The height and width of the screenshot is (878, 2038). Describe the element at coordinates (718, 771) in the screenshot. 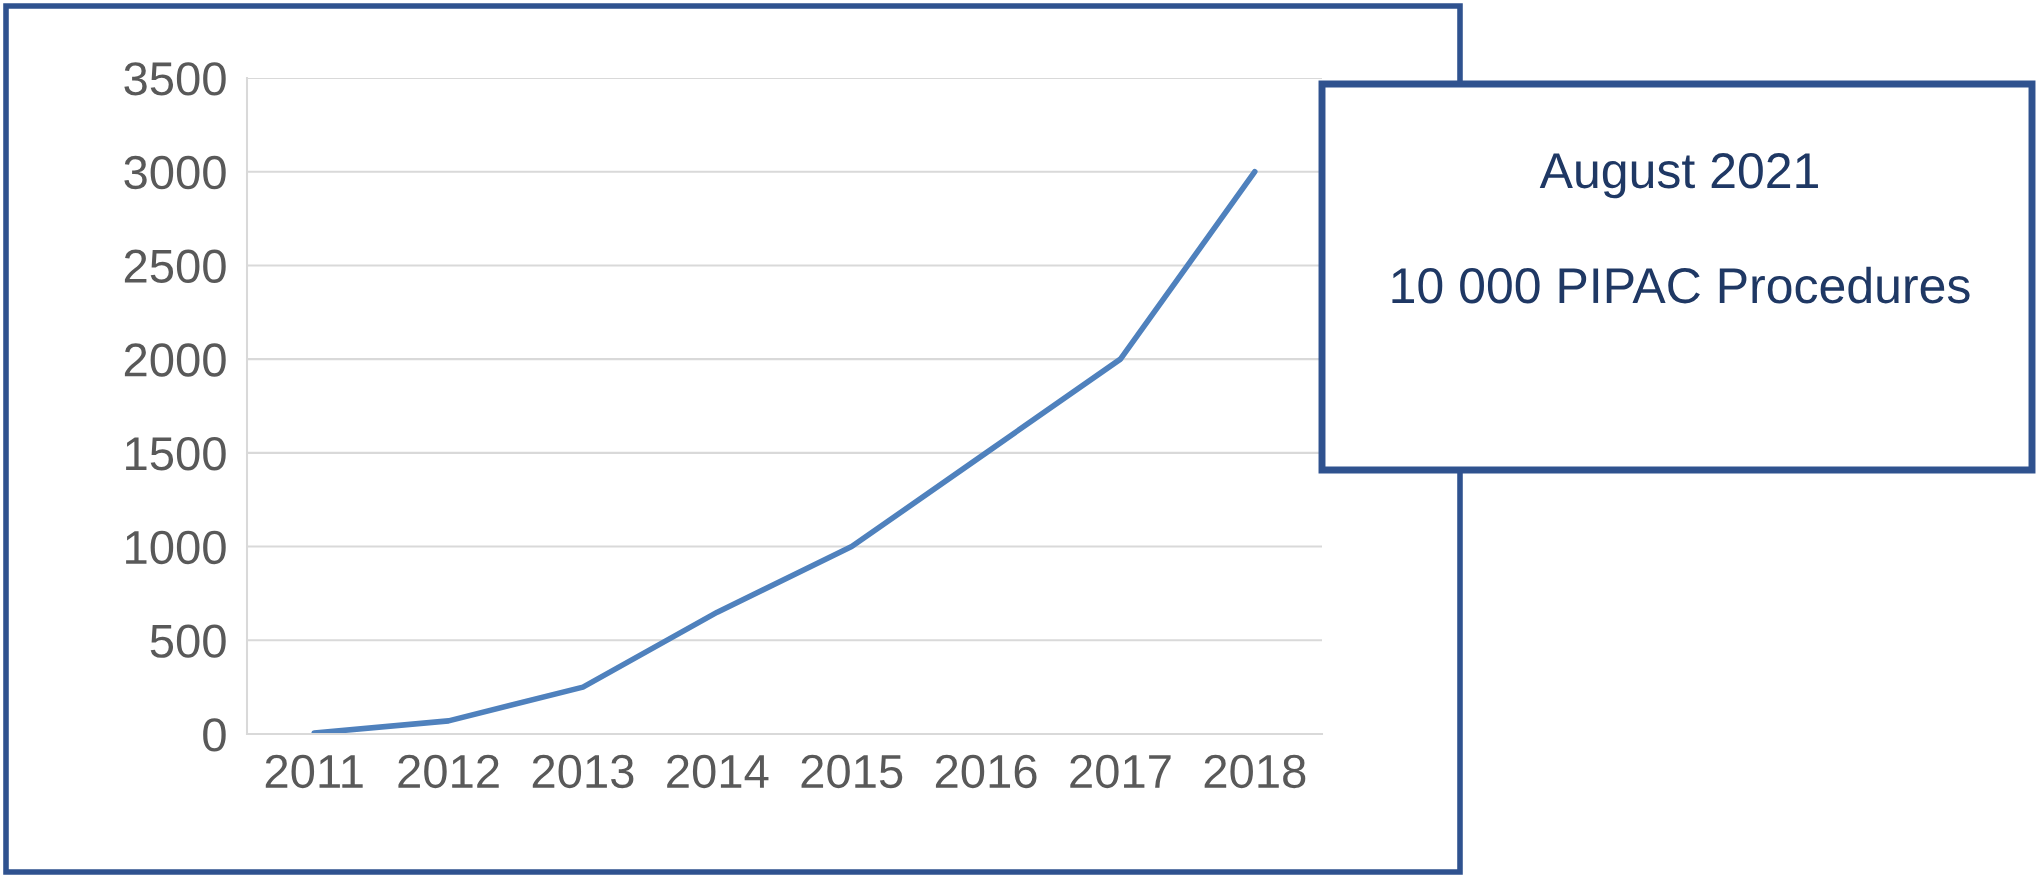

I see `x-tick-label: 2014` at that location.